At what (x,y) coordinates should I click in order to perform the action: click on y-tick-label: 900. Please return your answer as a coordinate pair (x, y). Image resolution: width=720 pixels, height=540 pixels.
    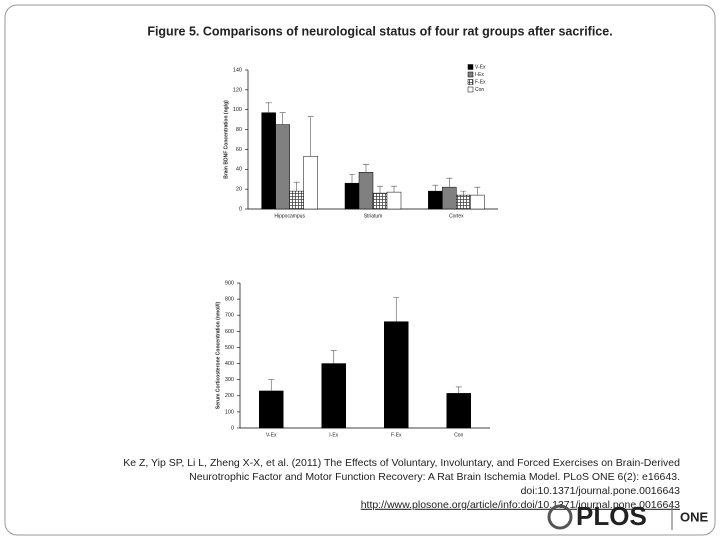
    Looking at the image, I should click on (229, 283).